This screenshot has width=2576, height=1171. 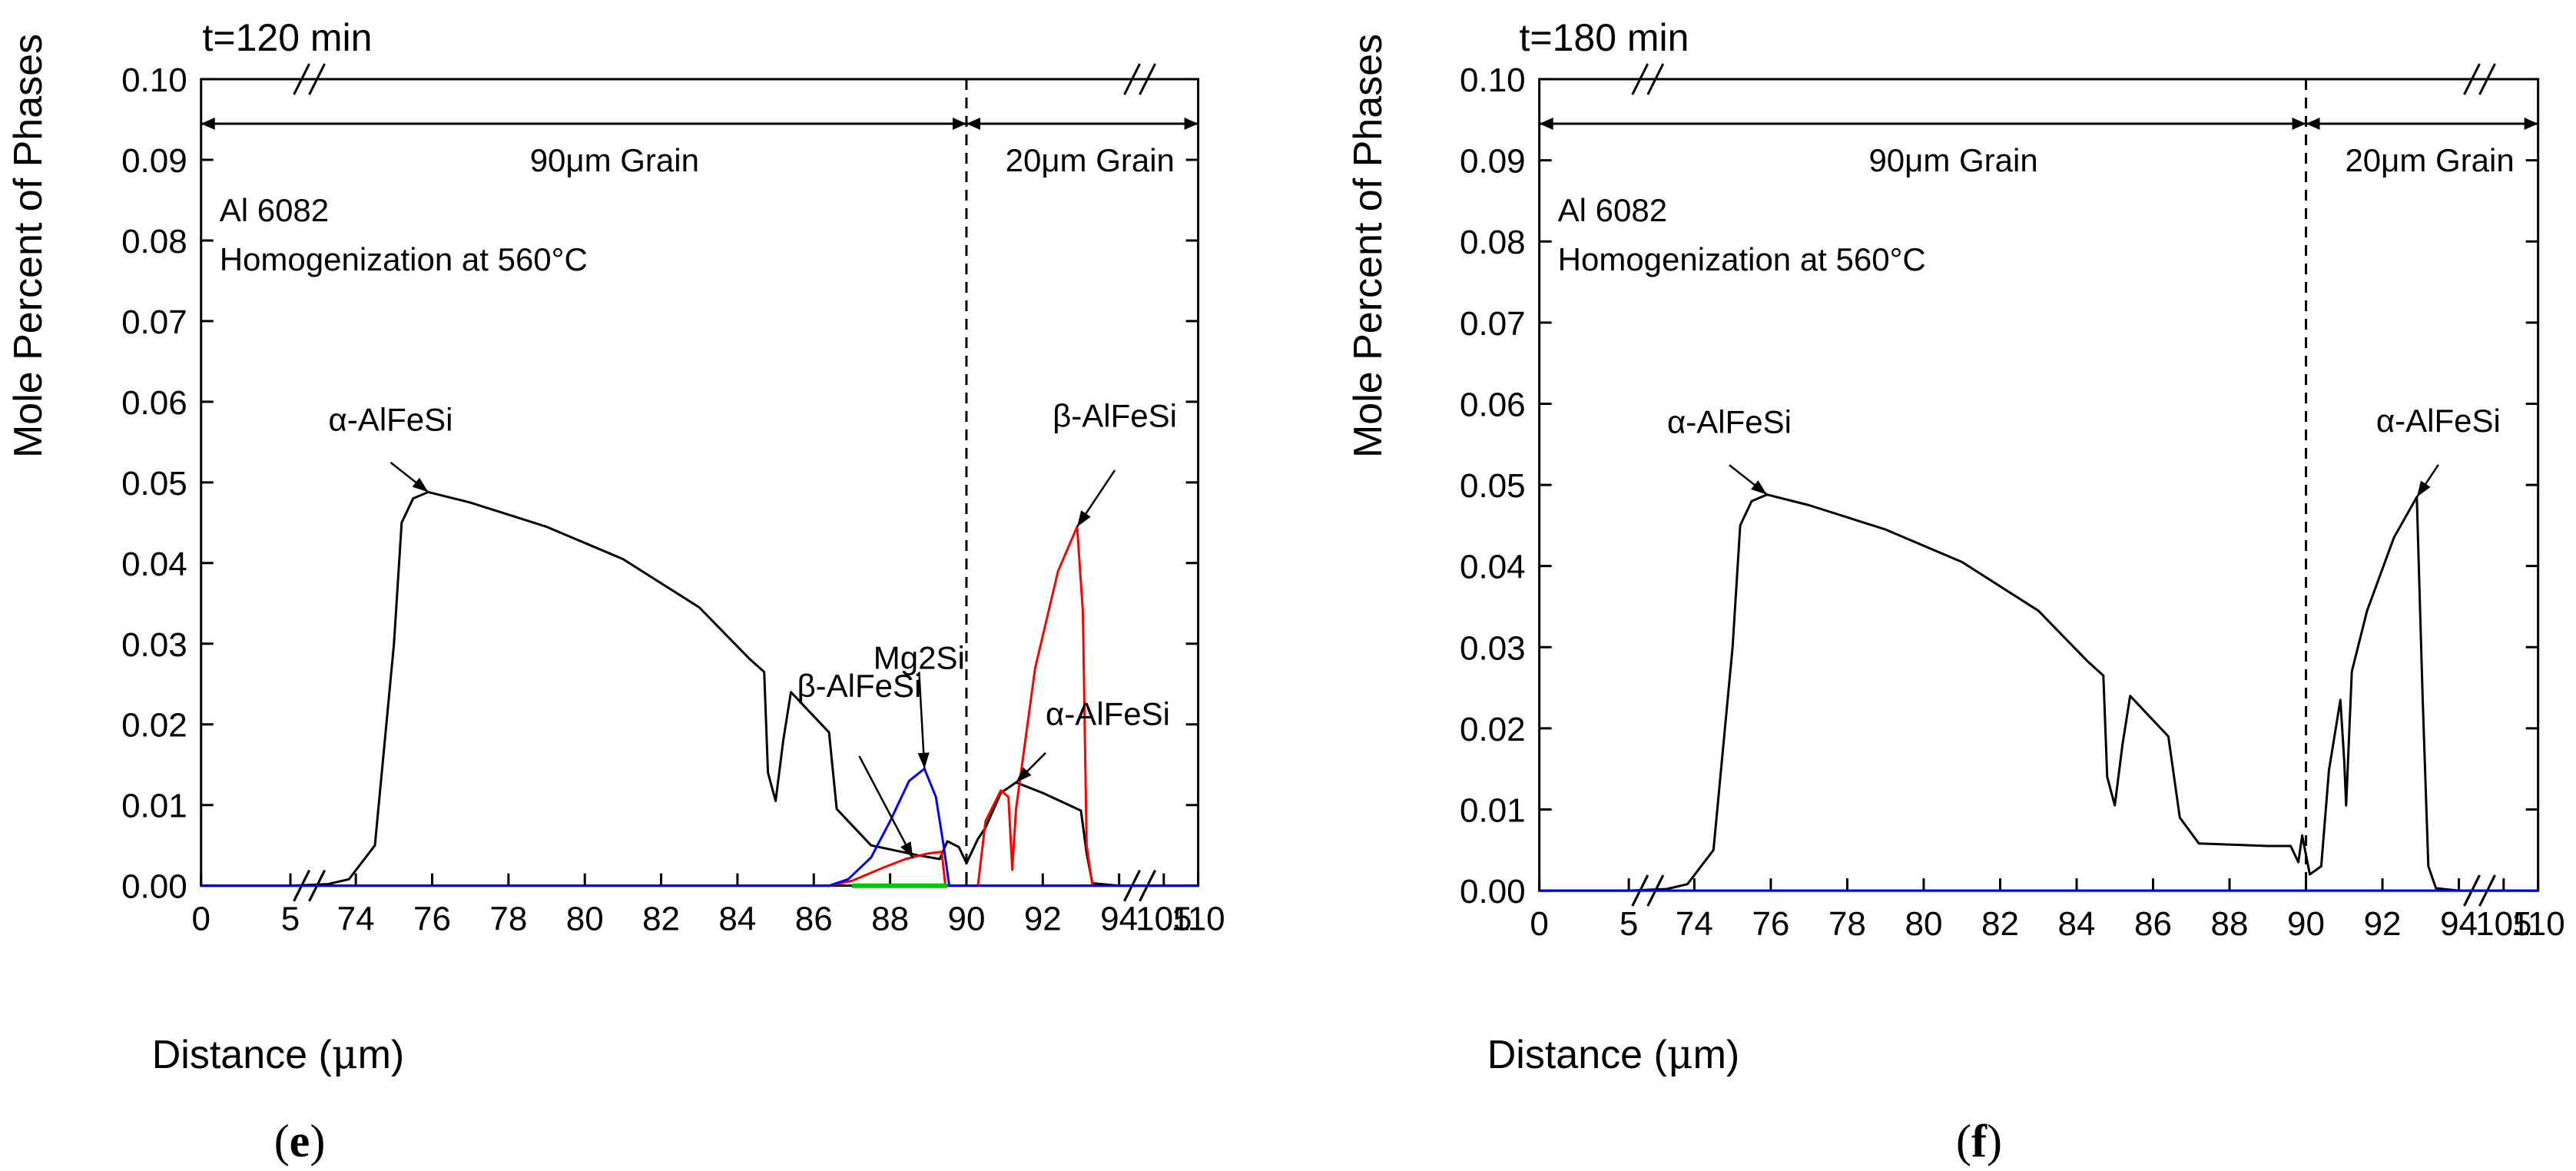 I want to click on region-label-right: 20μm Grain, so click(x=1090, y=160).